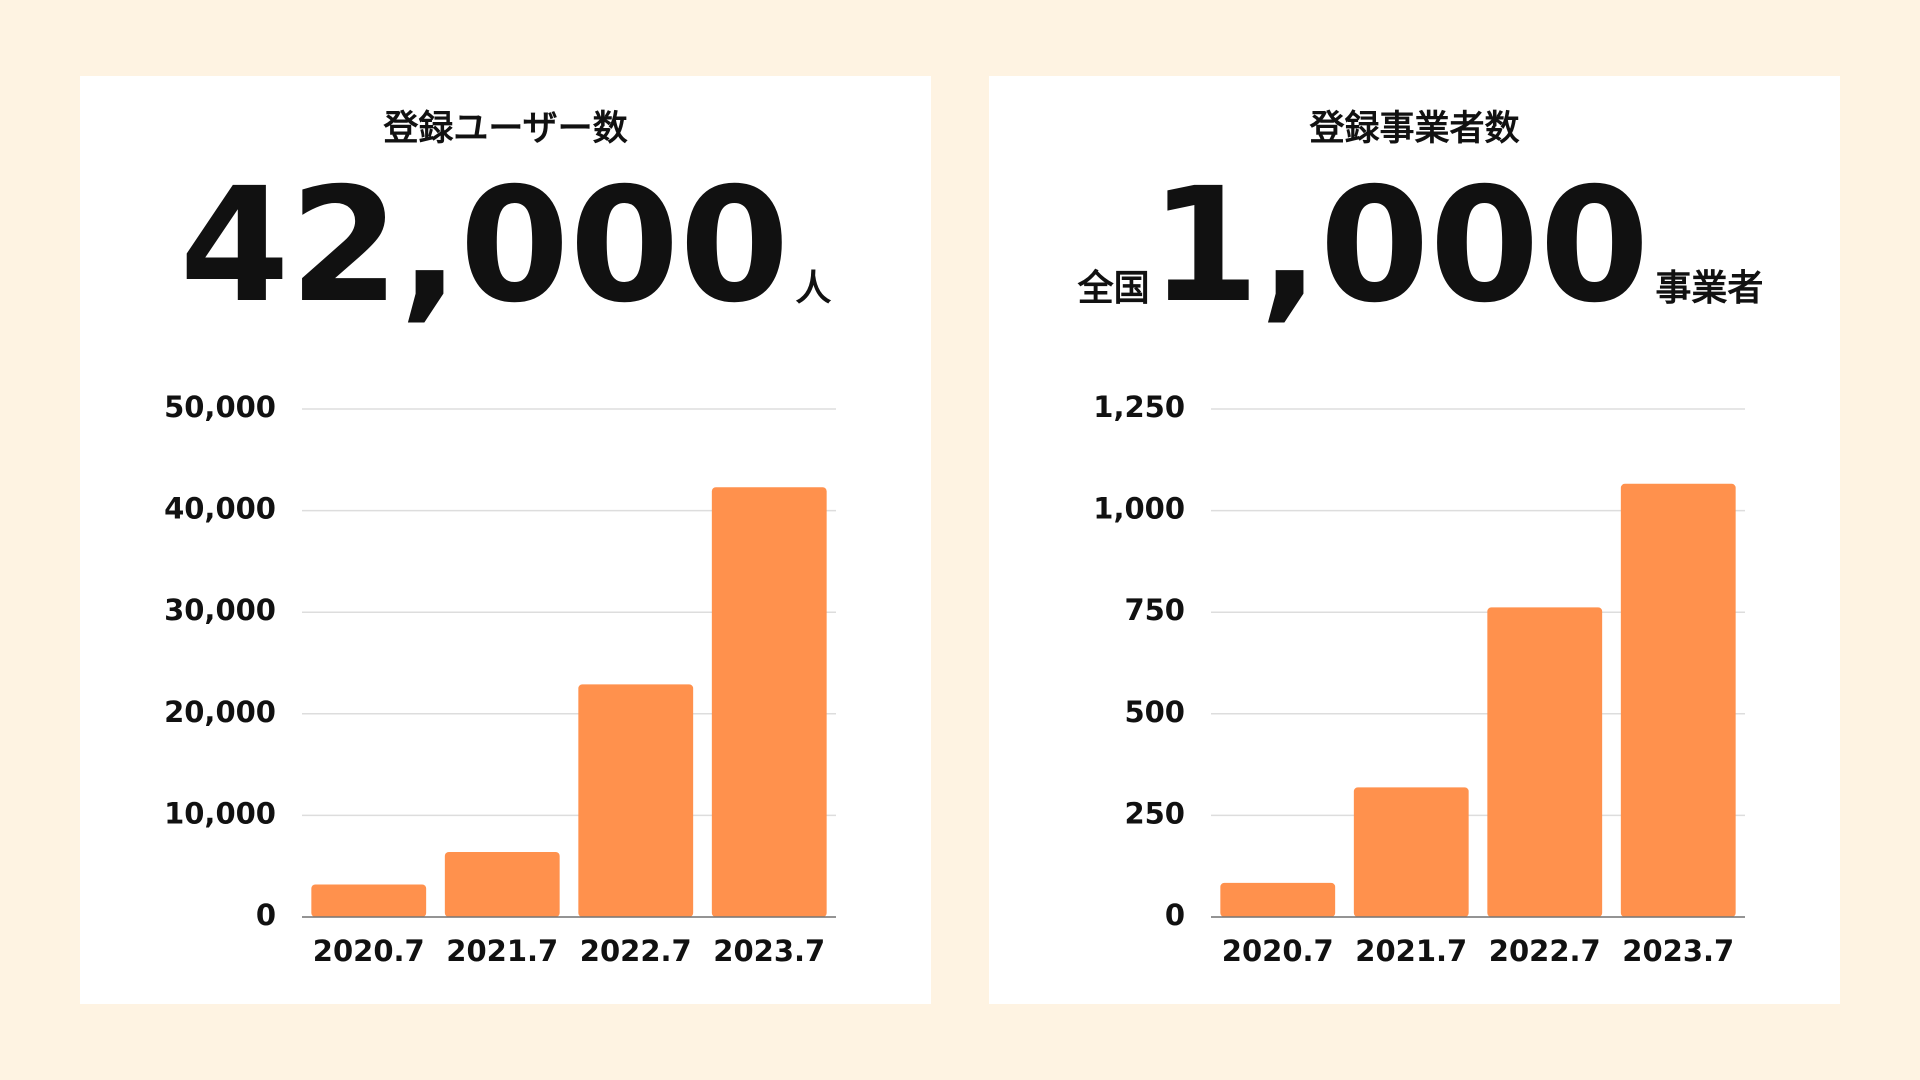 This screenshot has width=1920, height=1080. Describe the element at coordinates (1413, 129) in the screenshot. I see `chart-title: 登録事業者数` at that location.